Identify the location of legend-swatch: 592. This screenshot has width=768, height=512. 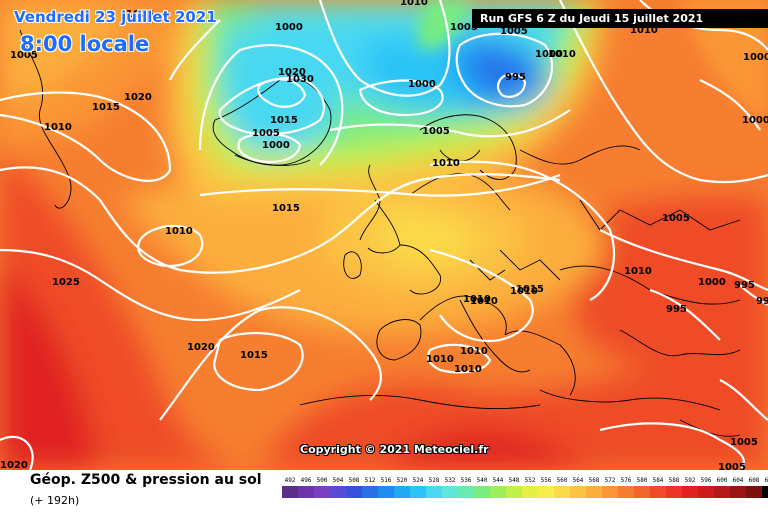
(690, 487).